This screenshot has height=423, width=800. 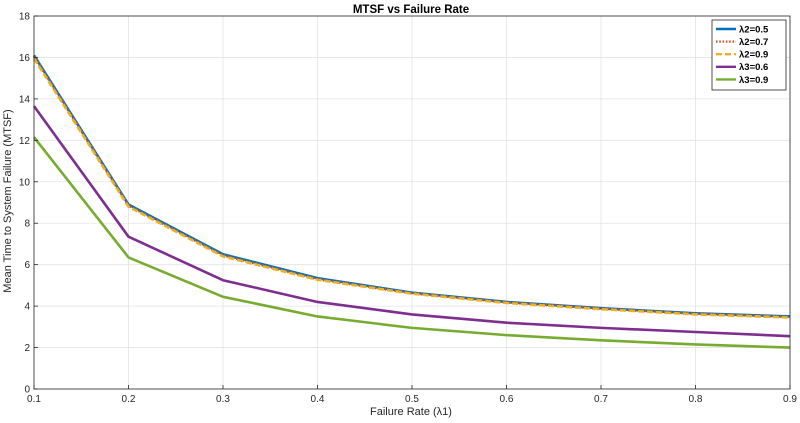 What do you see at coordinates (753, 42) in the screenshot?
I see `legend-label: λ2=0.7` at bounding box center [753, 42].